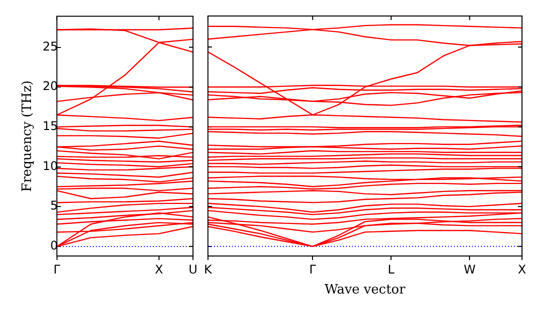  What do you see at coordinates (193, 269) in the screenshot?
I see `x-tick-label: U` at bounding box center [193, 269].